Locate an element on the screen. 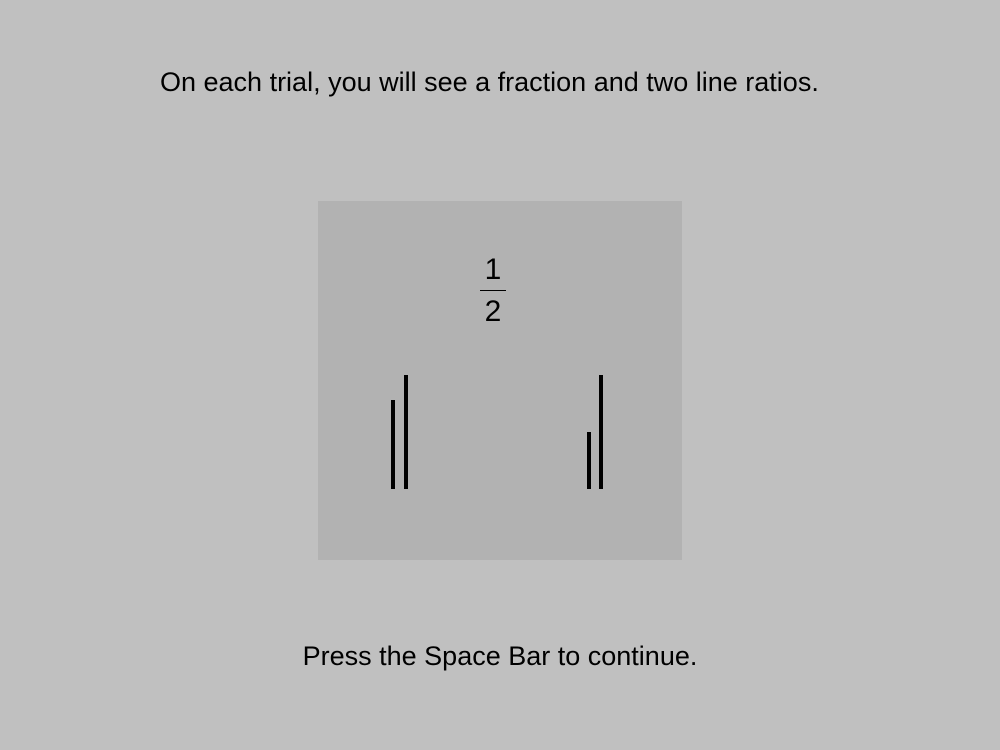 This screenshot has width=1000, height=750. fraction-numerator: 1 is located at coordinates (493, 269).